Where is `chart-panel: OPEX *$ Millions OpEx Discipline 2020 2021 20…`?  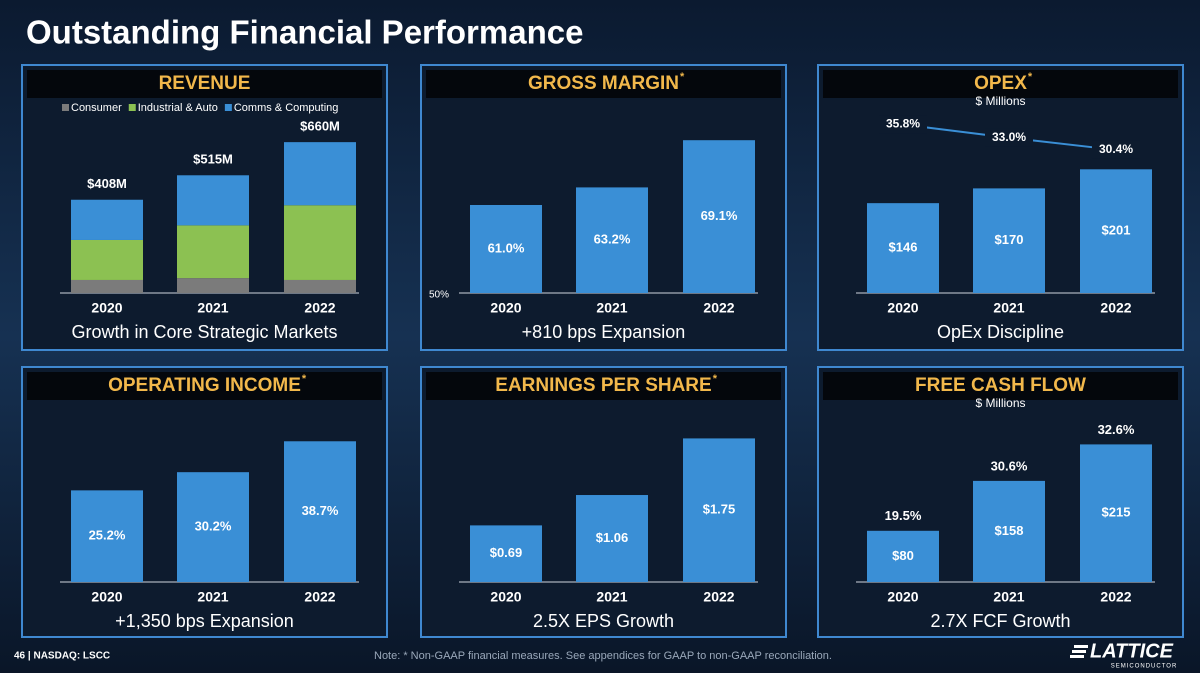 chart-panel: OPEX *$ Millions OpEx Discipline 2020 2021 20… is located at coordinates (1000, 207).